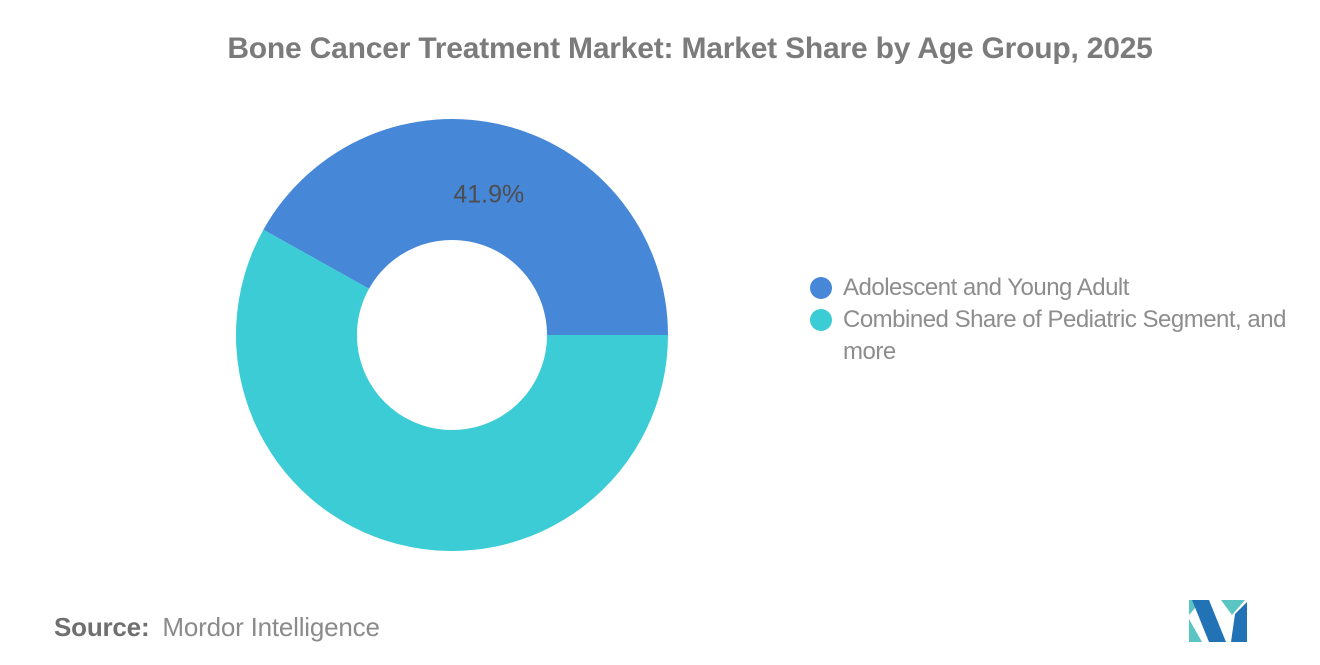  I want to click on legend-label-line: Adolescent and Young Adult, so click(986, 287).